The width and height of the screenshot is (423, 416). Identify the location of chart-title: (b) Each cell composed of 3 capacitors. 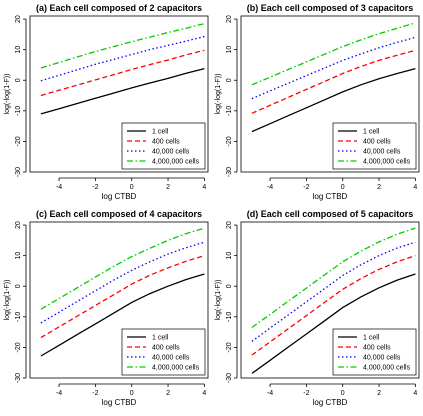
(330, 8).